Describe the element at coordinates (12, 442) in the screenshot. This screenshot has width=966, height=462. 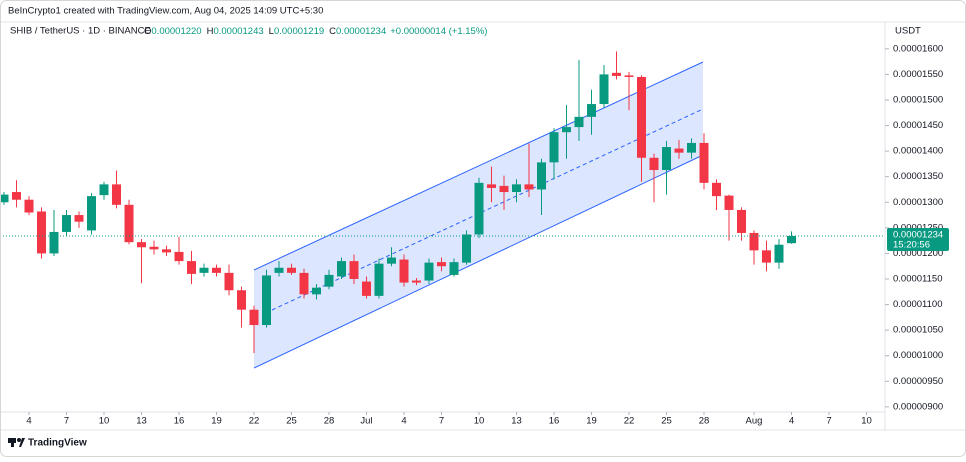
I see `logo-stem` at that location.